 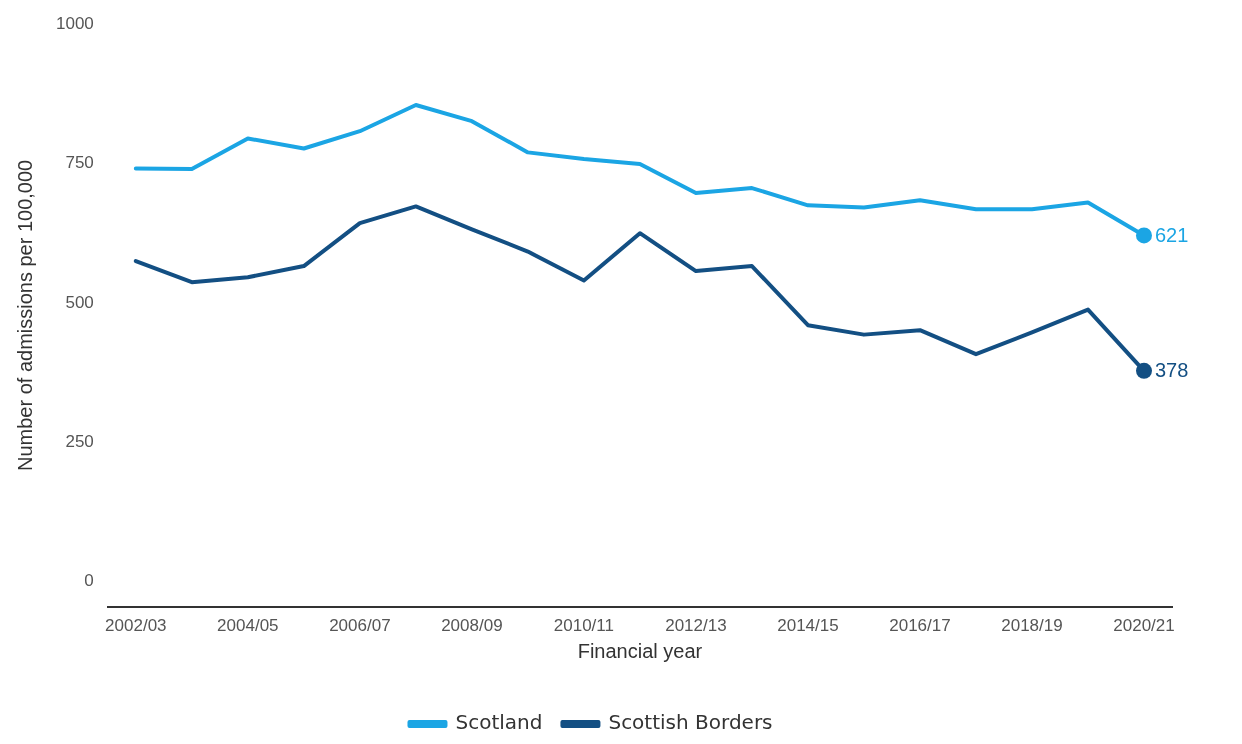 What do you see at coordinates (24, 315) in the screenshot?
I see `y-axis-title: Number of admissions per 100,000` at bounding box center [24, 315].